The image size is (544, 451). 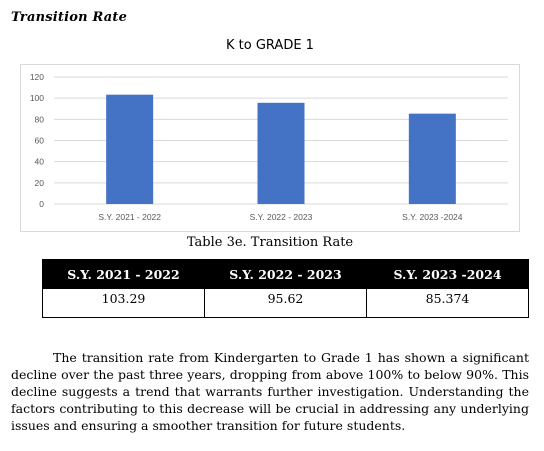 What do you see at coordinates (37, 98) in the screenshot?
I see `y-tick-label: 100` at bounding box center [37, 98].